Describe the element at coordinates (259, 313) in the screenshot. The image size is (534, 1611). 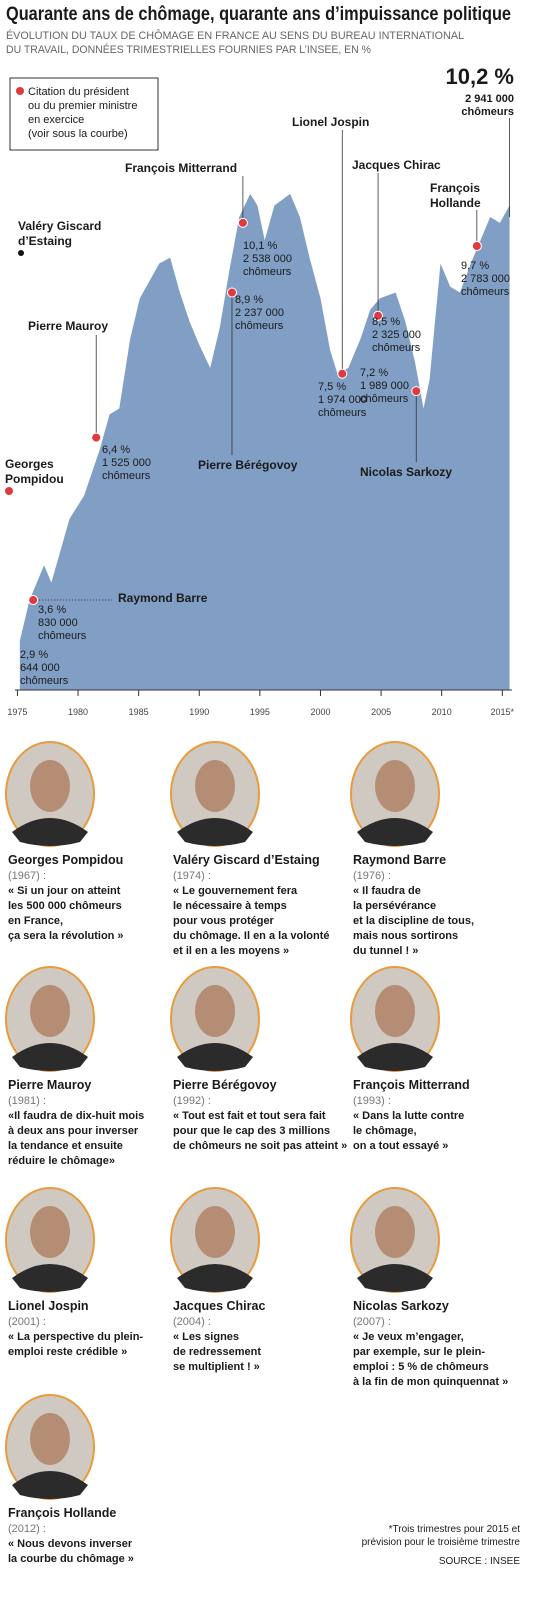
I see `count-label: 2 237 000` at that location.